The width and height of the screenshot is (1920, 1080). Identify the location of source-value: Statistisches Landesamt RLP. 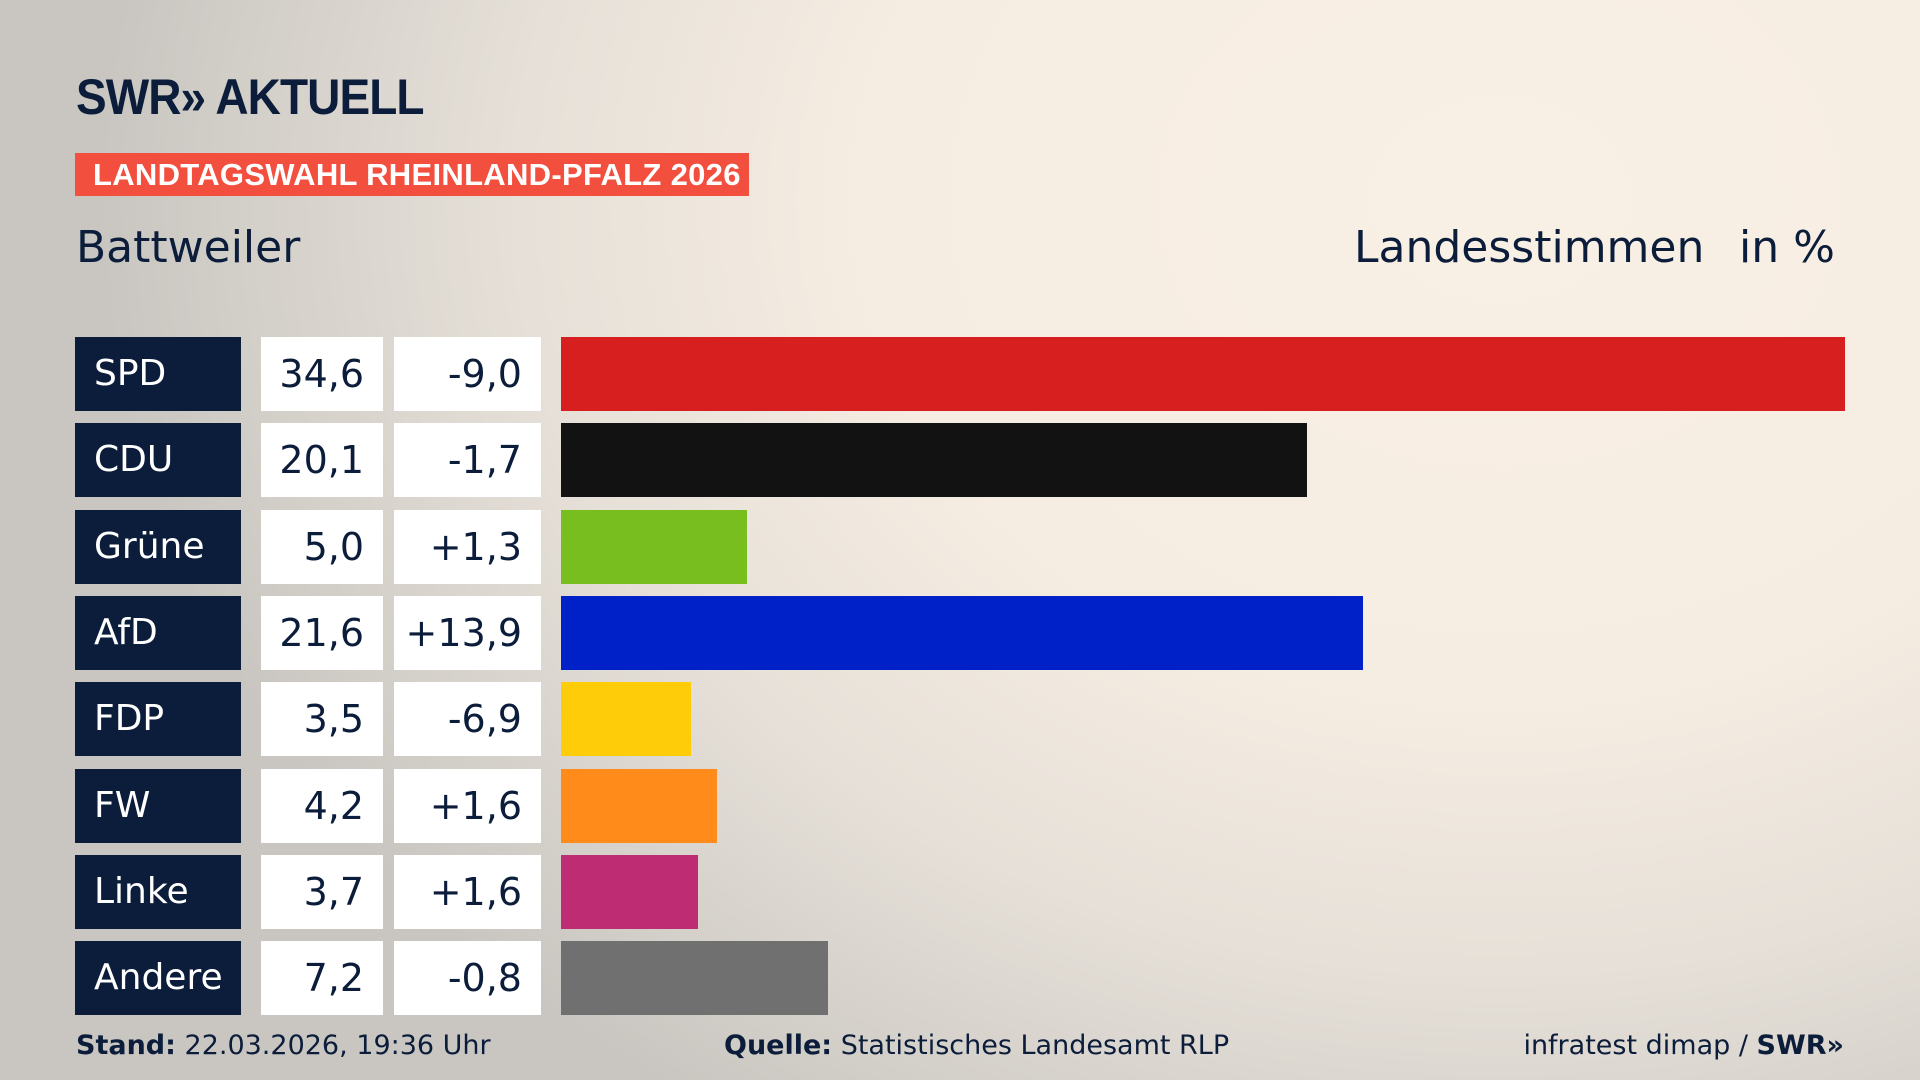
(1035, 1045).